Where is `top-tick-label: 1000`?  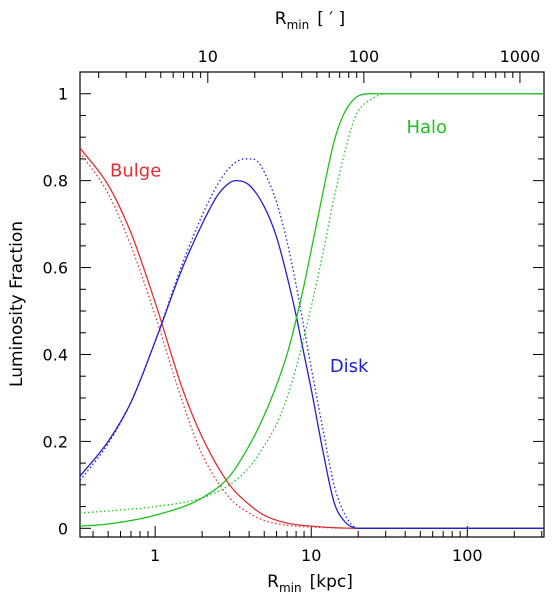
top-tick-label: 1000 is located at coordinates (520, 56).